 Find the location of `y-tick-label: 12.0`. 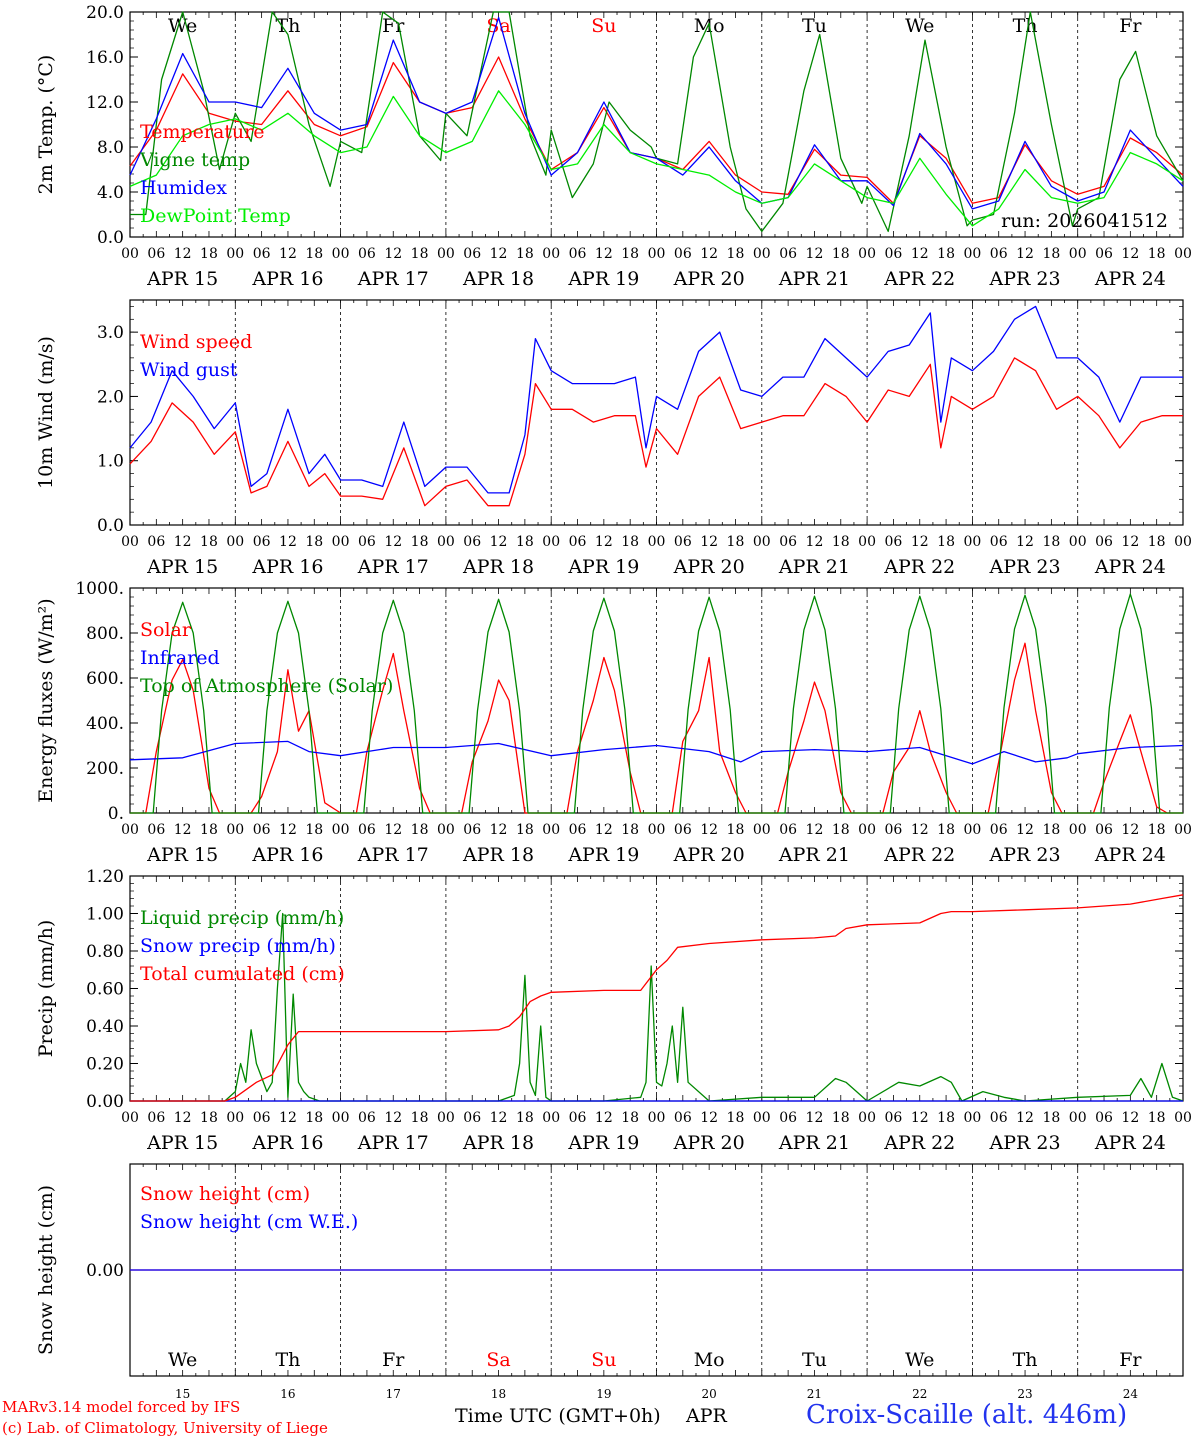

y-tick-label: 12.0 is located at coordinates (105, 103).